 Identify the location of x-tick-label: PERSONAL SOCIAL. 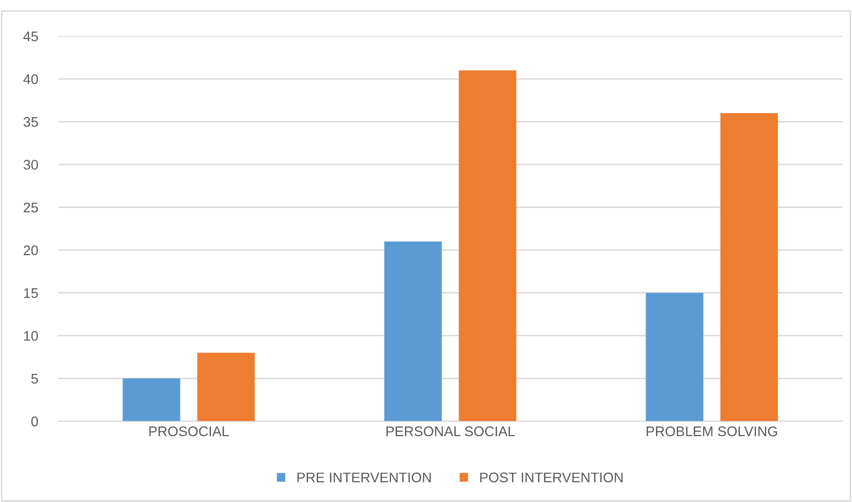
(450, 431).